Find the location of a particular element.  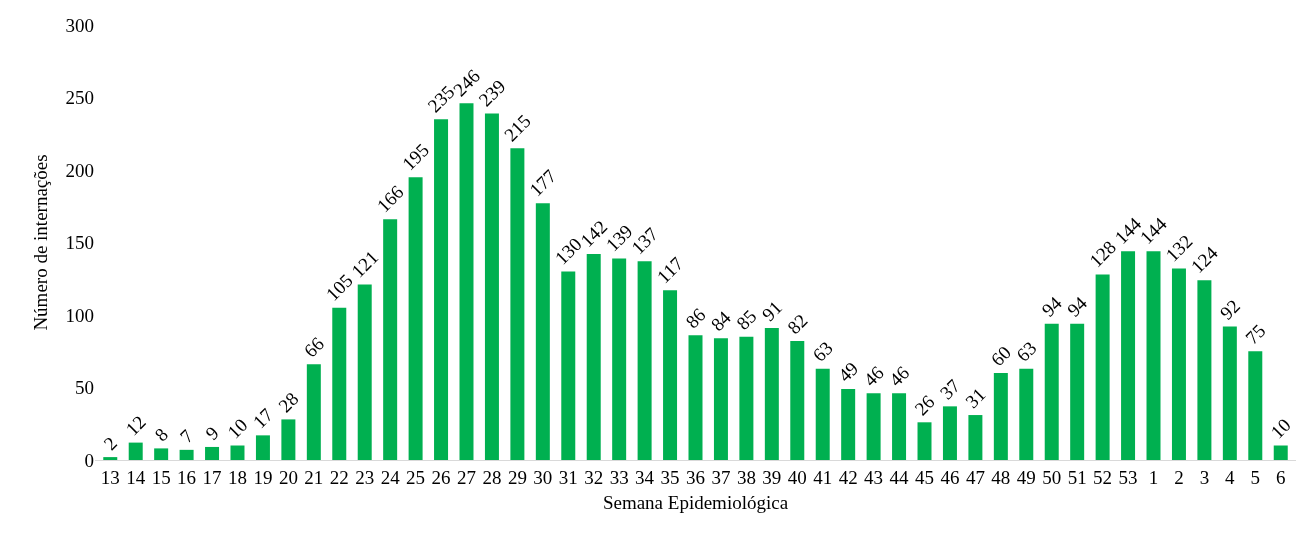

x-tick-label: 39 is located at coordinates (772, 477).